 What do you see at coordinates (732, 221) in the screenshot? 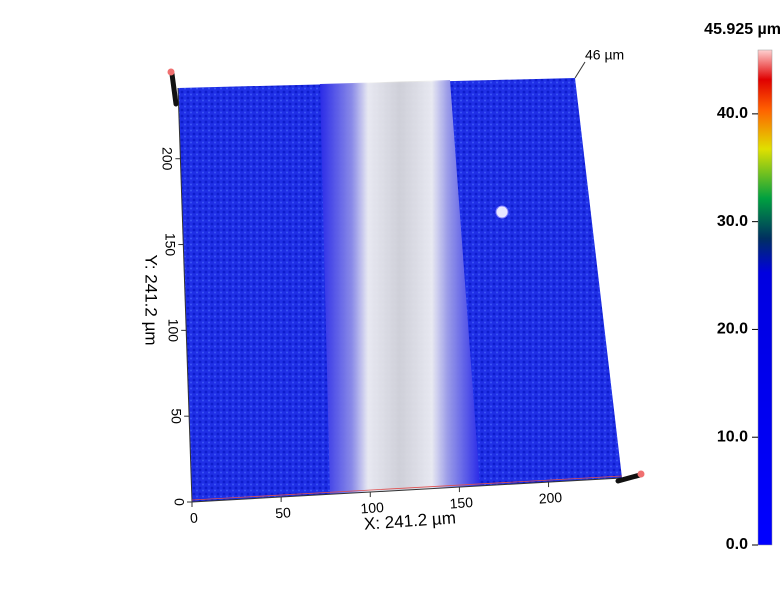
I see `colorbar-tick-label: 30.0` at bounding box center [732, 221].